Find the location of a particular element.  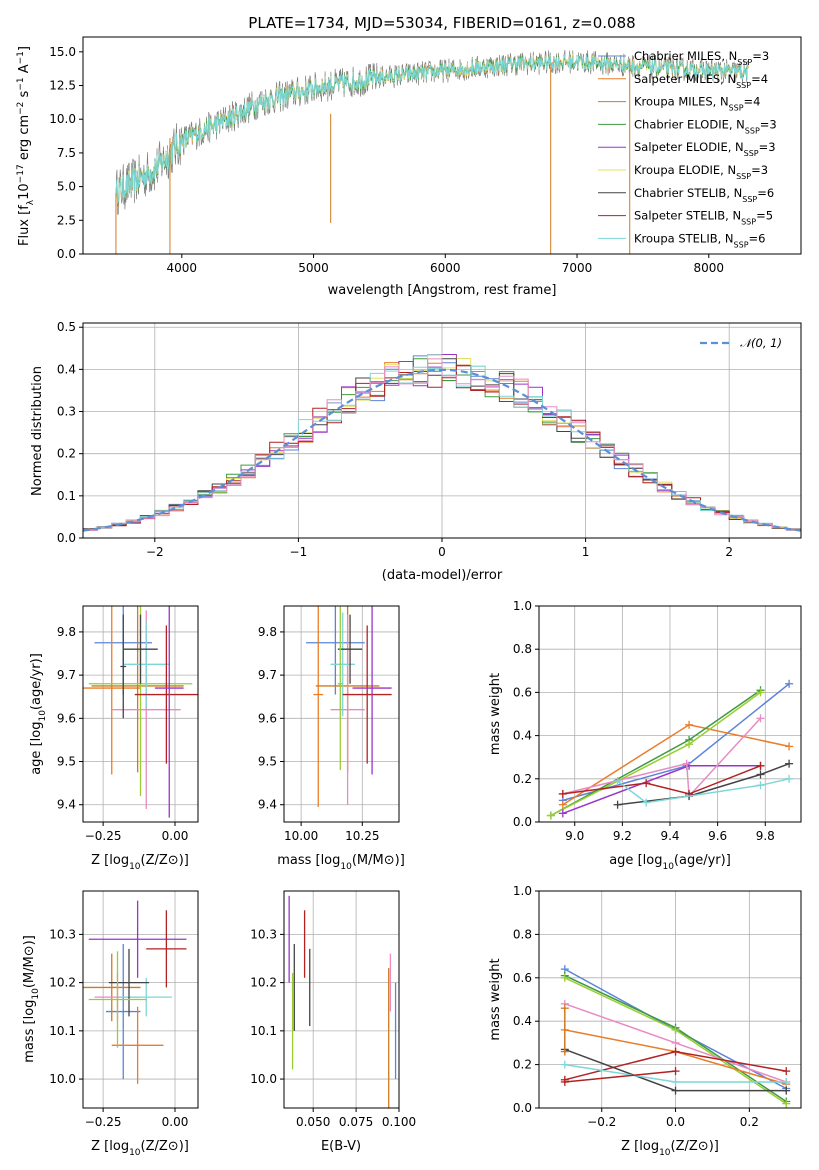

legend-entry-part: Kroupa ELODIE, N is located at coordinates (685, 170).